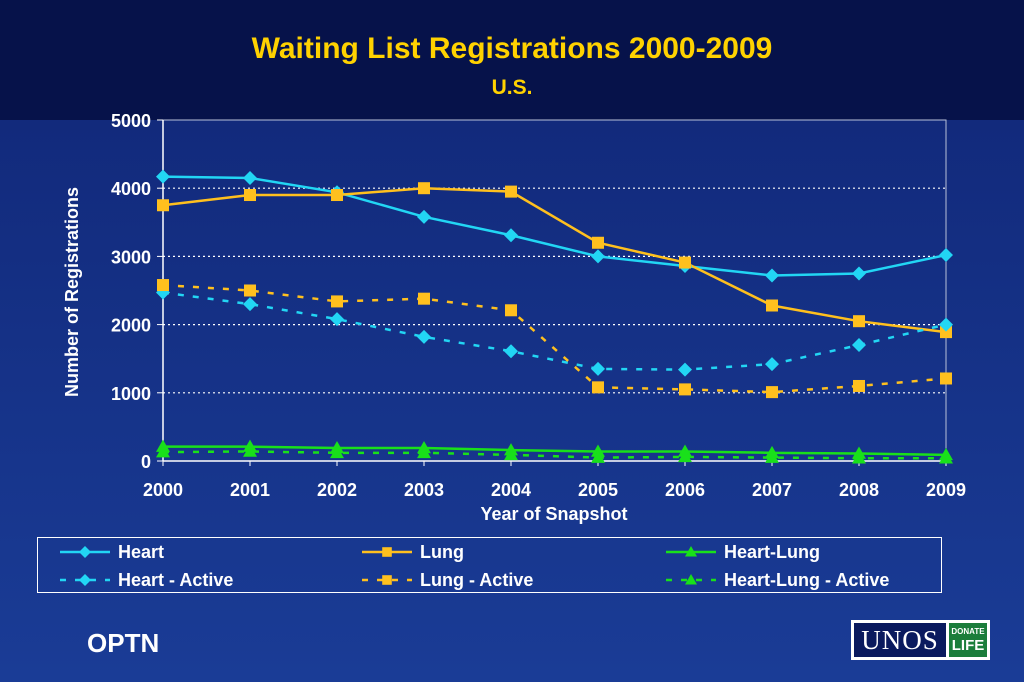 The image size is (1024, 682). I want to click on x-tick-label: 2007, so click(772, 490).